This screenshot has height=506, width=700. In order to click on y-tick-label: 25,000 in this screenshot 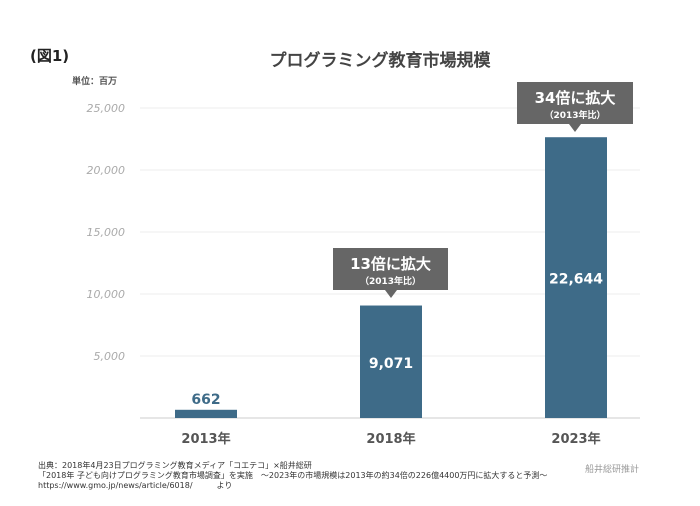, I will do `click(106, 108)`.